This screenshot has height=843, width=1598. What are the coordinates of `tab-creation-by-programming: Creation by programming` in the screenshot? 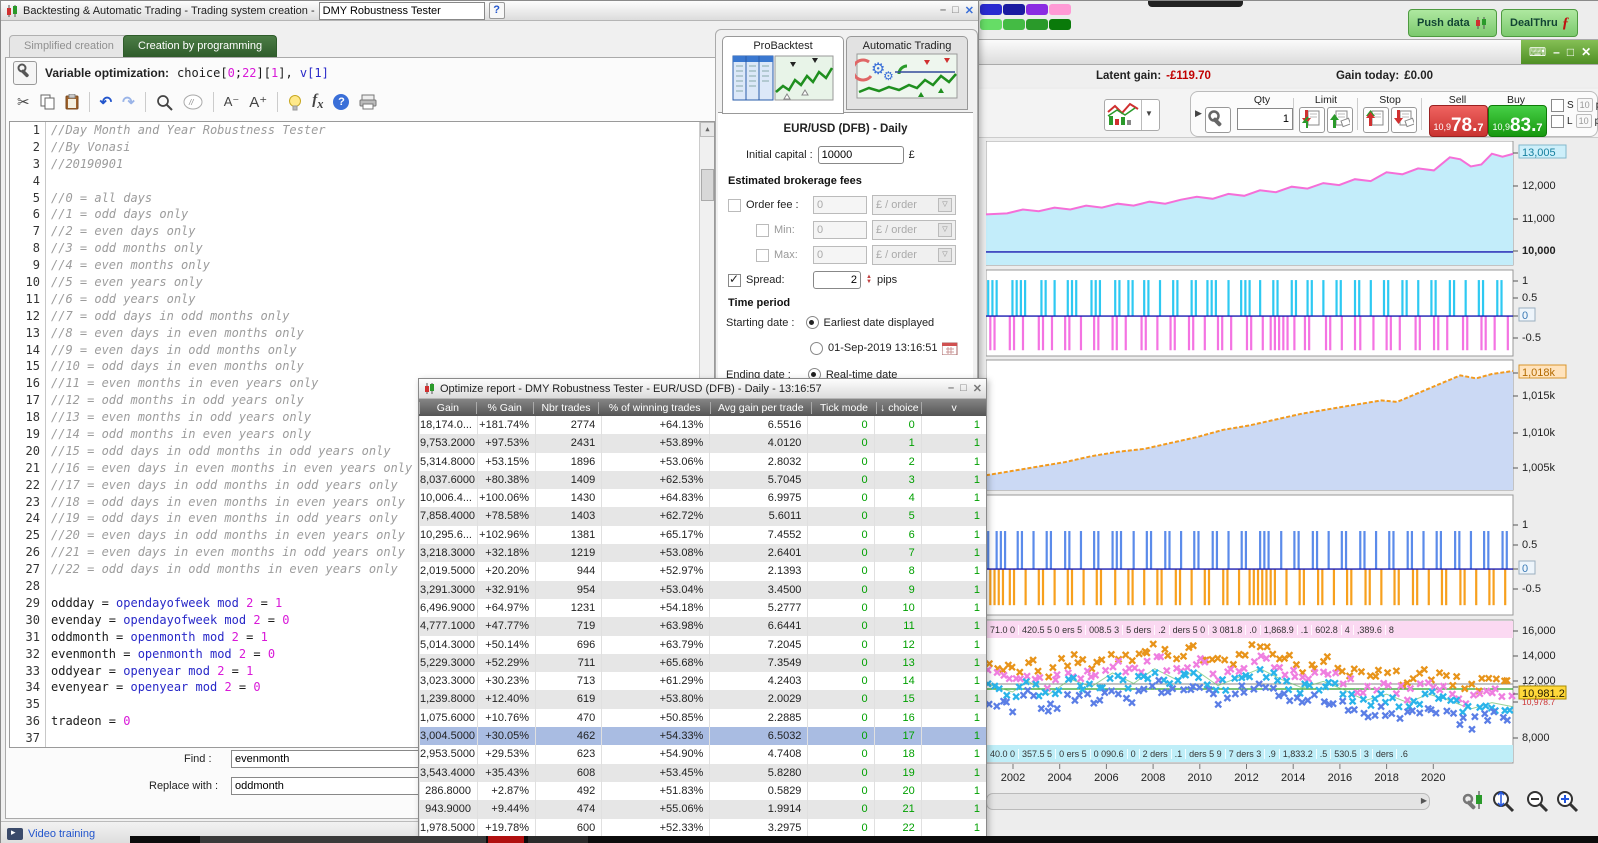 It's located at (200, 46).